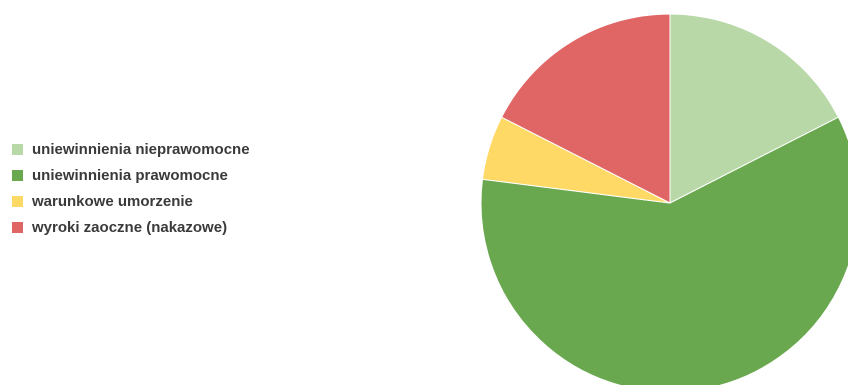 The height and width of the screenshot is (390, 848). I want to click on legend-label: uniewinnienia prawomocne, so click(130, 175).